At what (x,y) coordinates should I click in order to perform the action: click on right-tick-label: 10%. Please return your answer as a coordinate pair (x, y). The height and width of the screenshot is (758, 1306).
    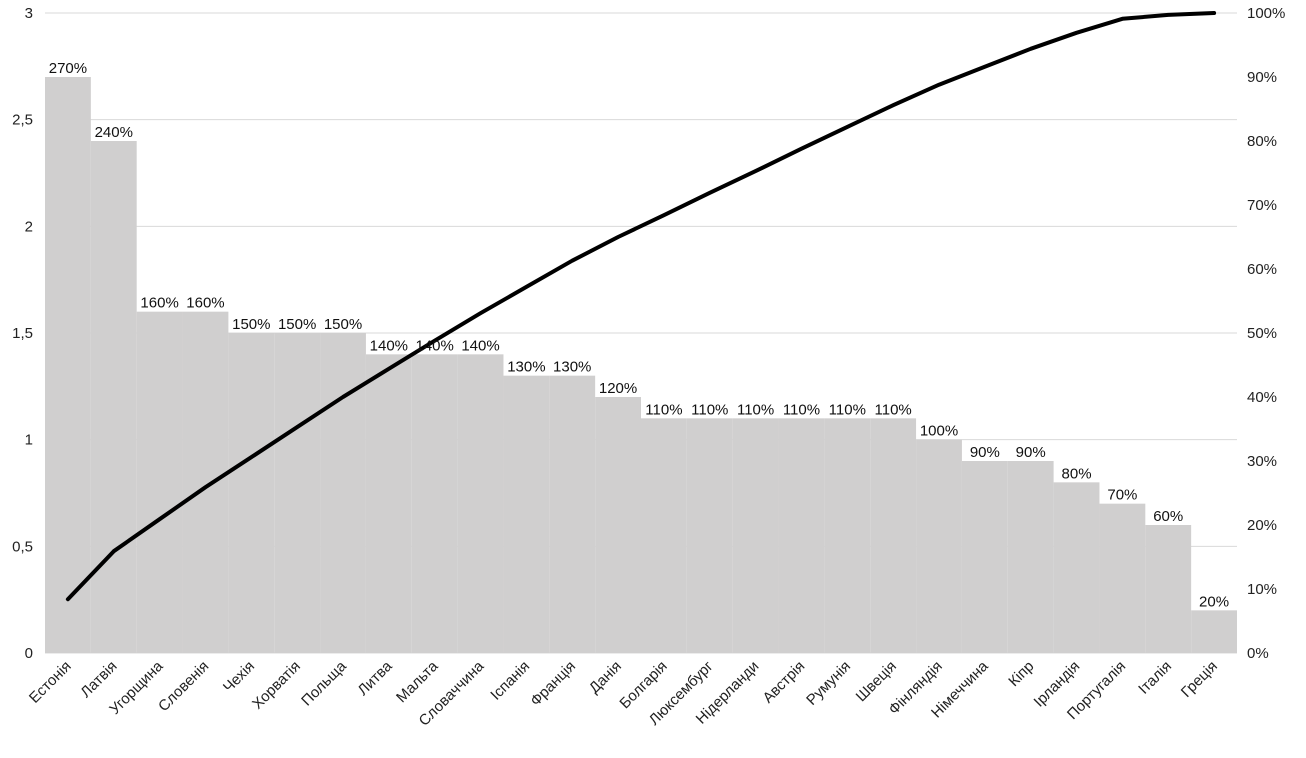
    Looking at the image, I should click on (1262, 589).